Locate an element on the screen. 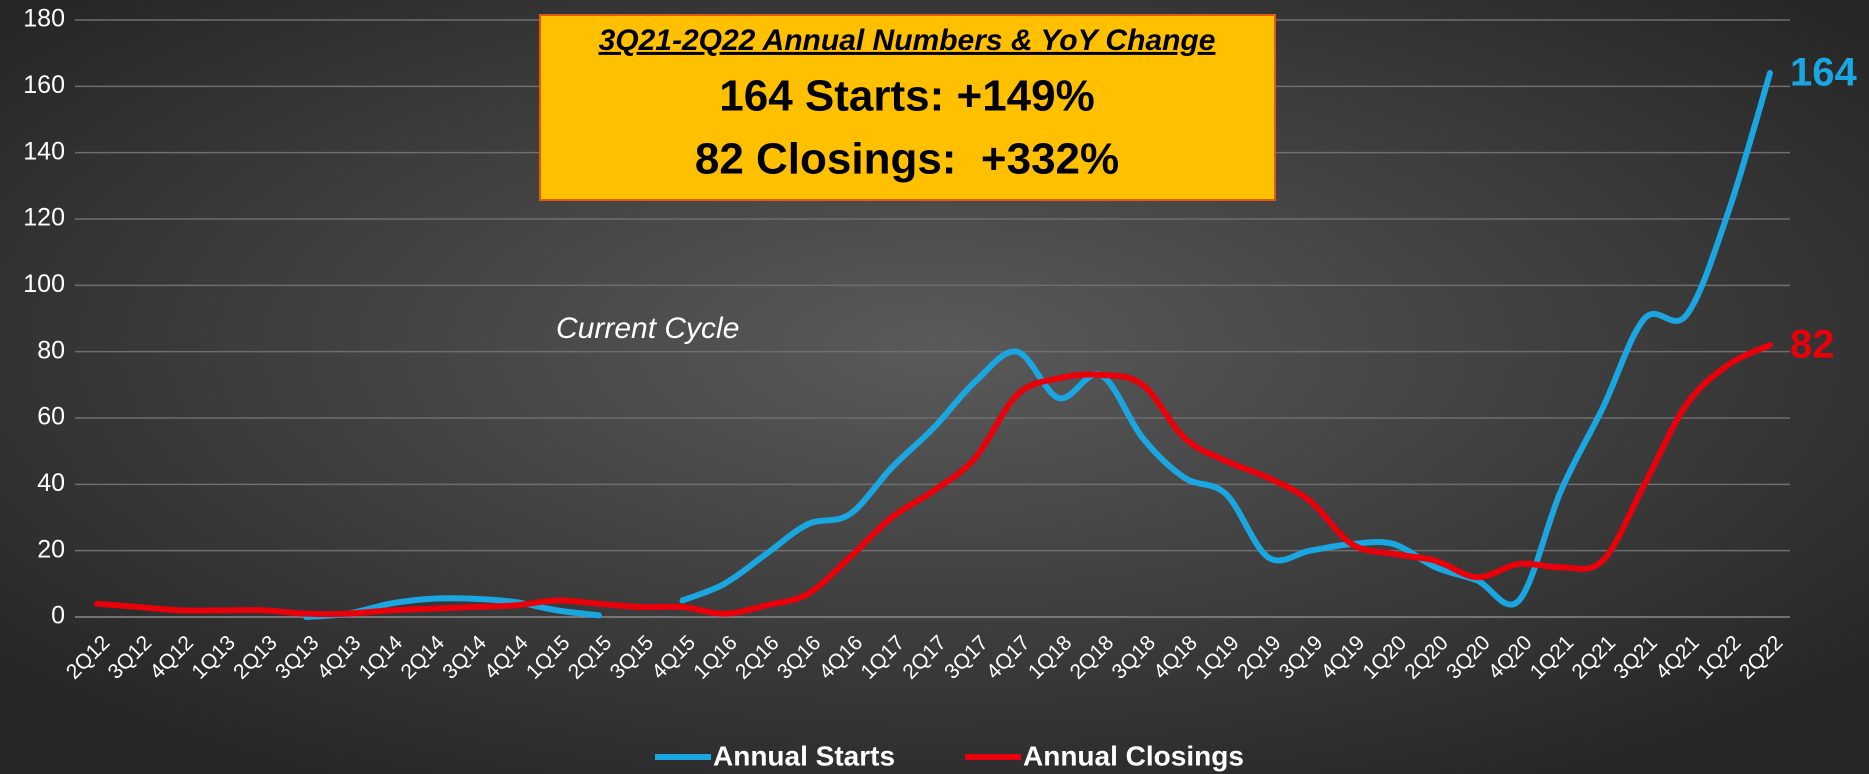 The height and width of the screenshot is (774, 1869). y-tick-label: 60 is located at coordinates (51, 417).